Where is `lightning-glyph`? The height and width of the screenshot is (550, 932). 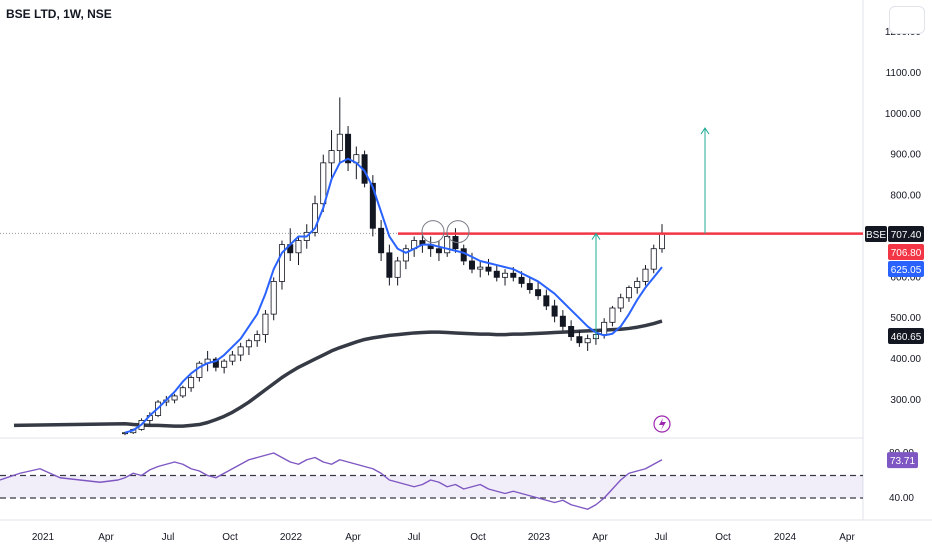 lightning-glyph is located at coordinates (662, 424).